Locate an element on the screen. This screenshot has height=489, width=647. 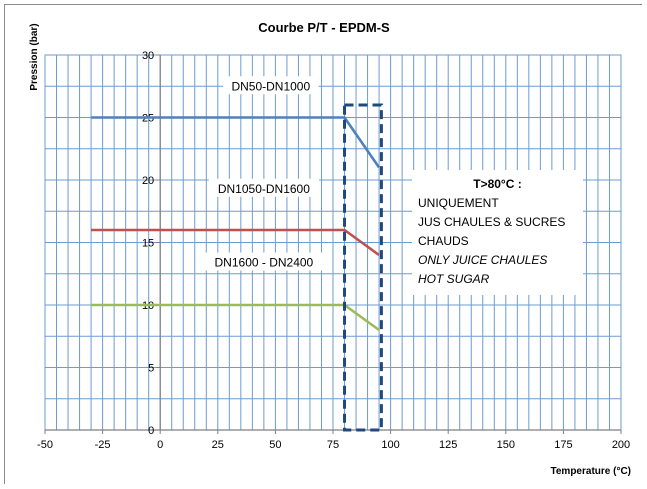
x-tick-label: 75 is located at coordinates (333, 445).